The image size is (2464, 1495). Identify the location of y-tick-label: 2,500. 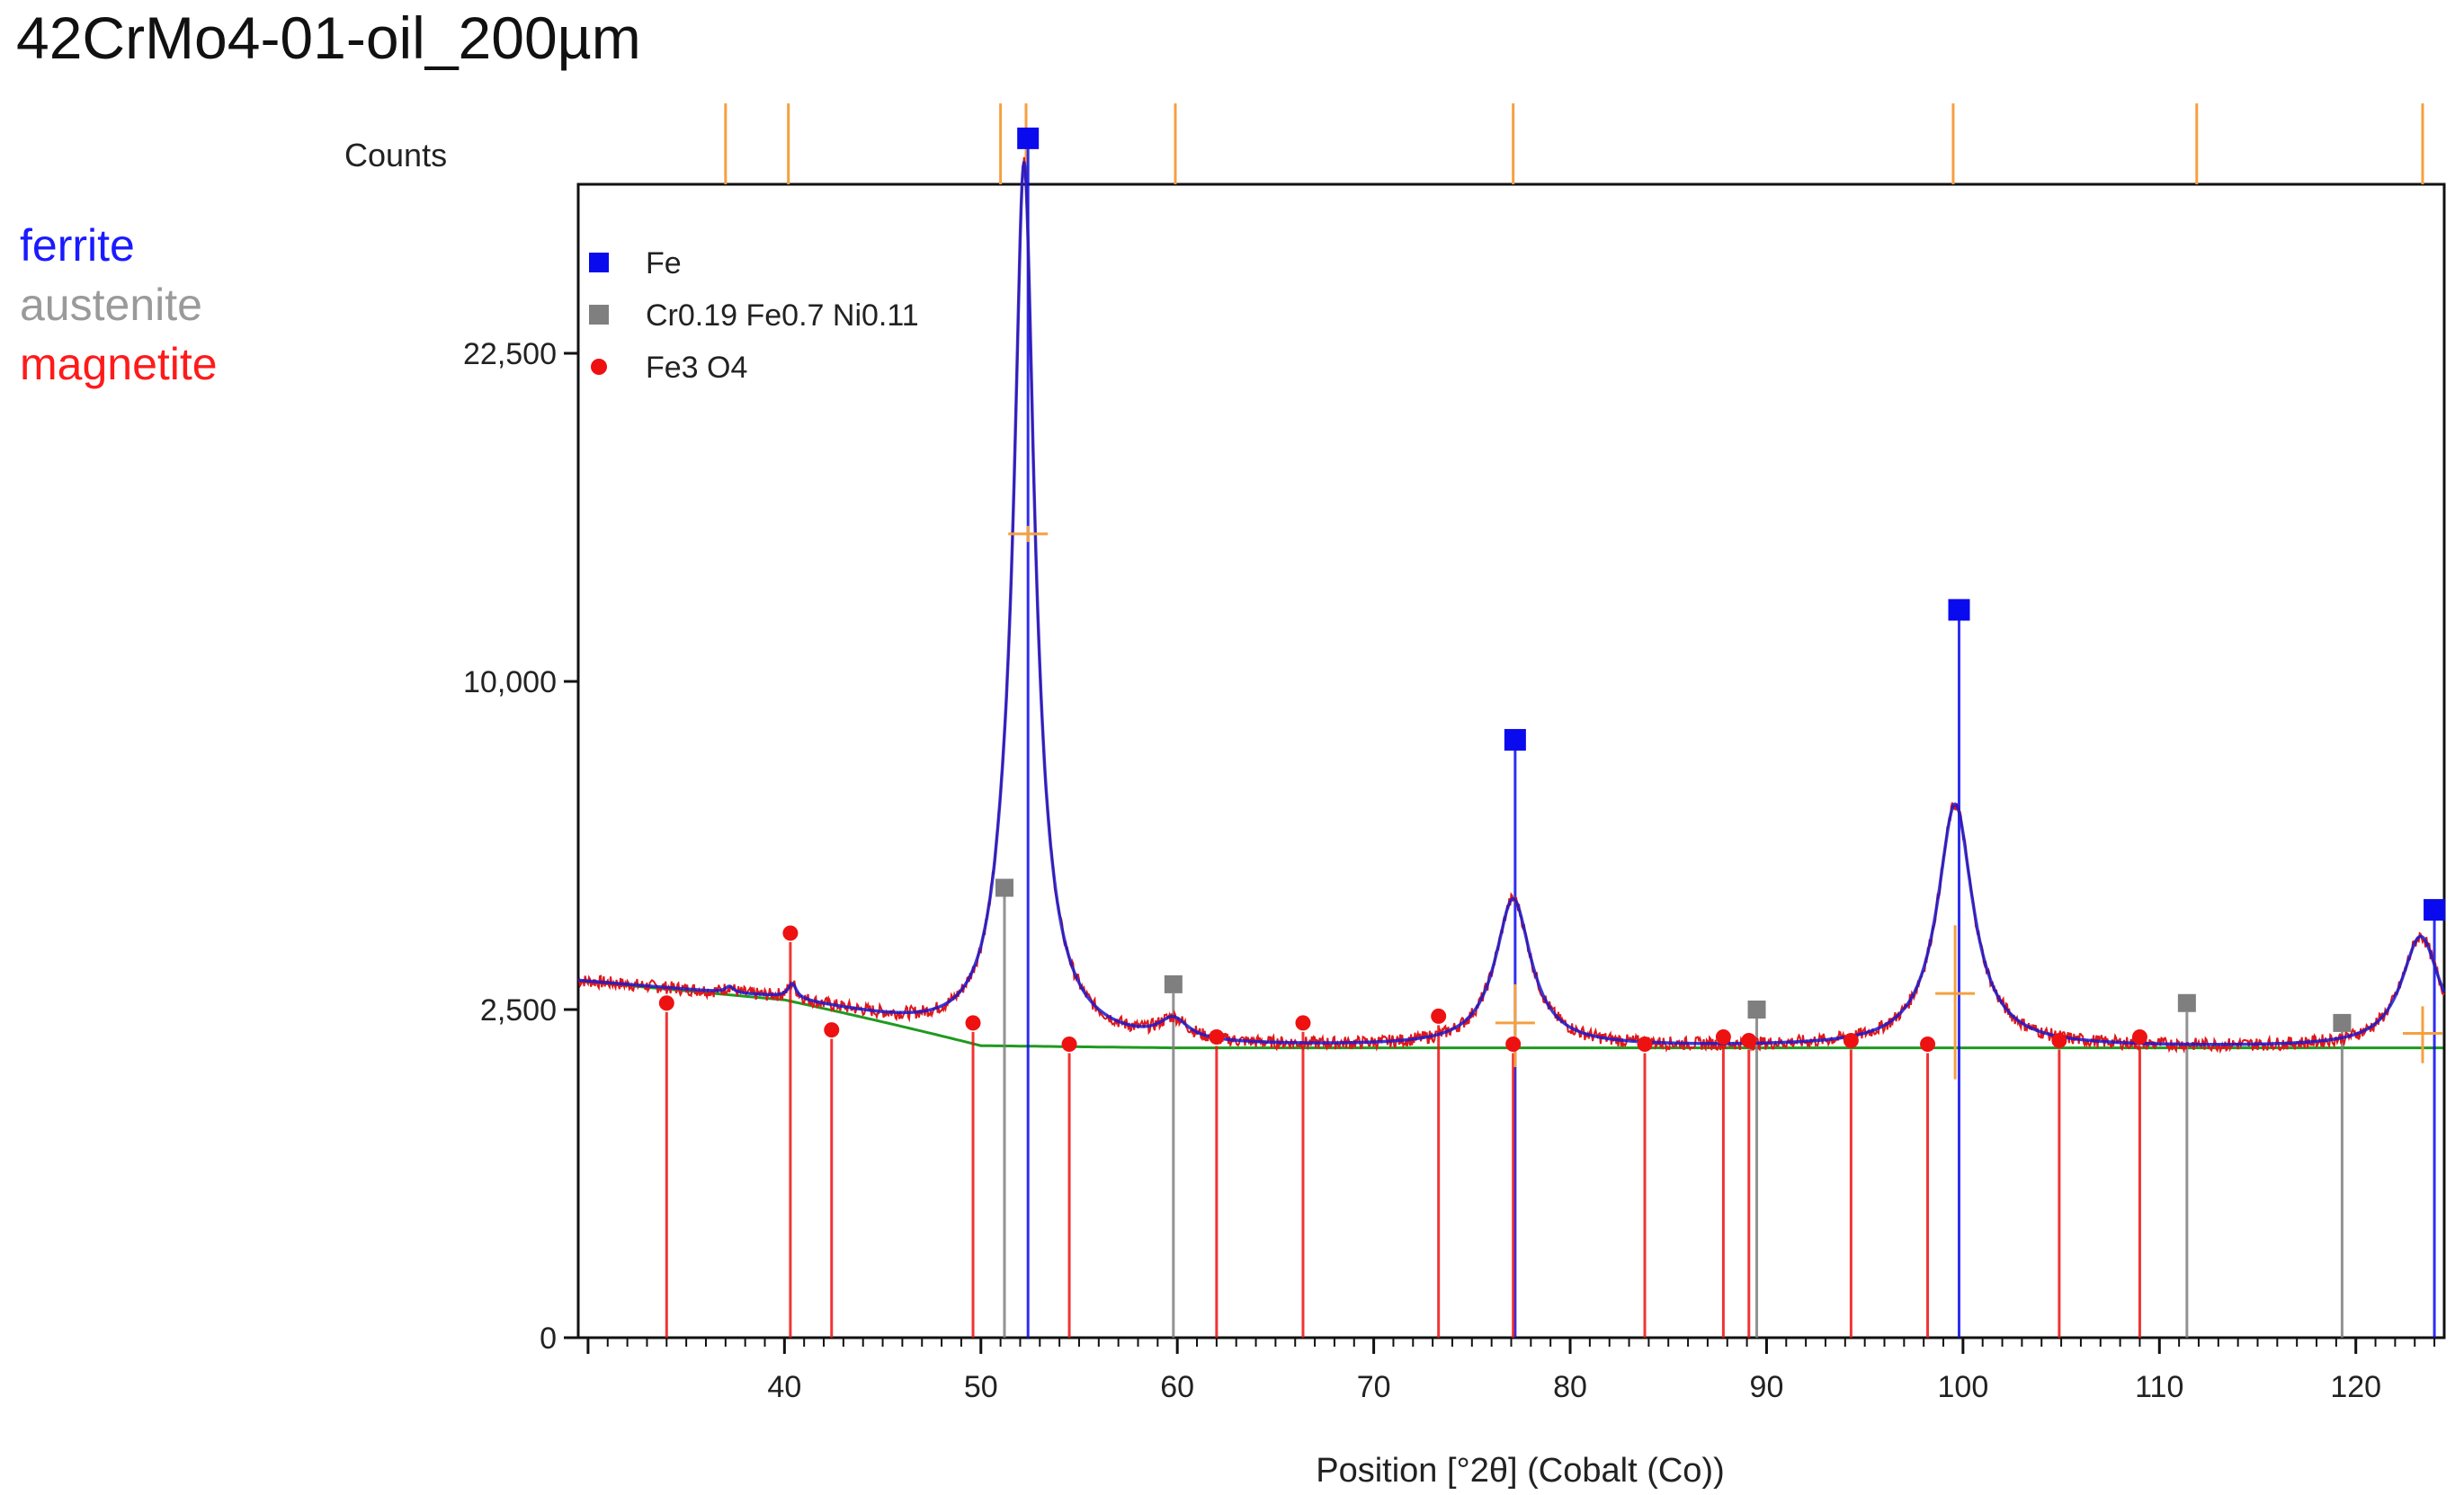
(518, 1011).